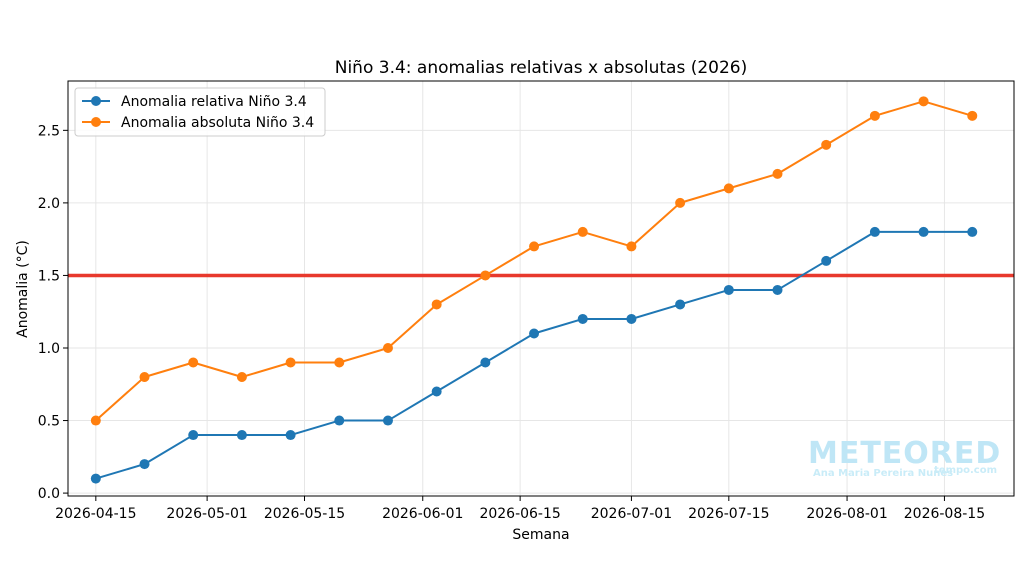  I want to click on y-tick-label: 0.5, so click(49, 422).